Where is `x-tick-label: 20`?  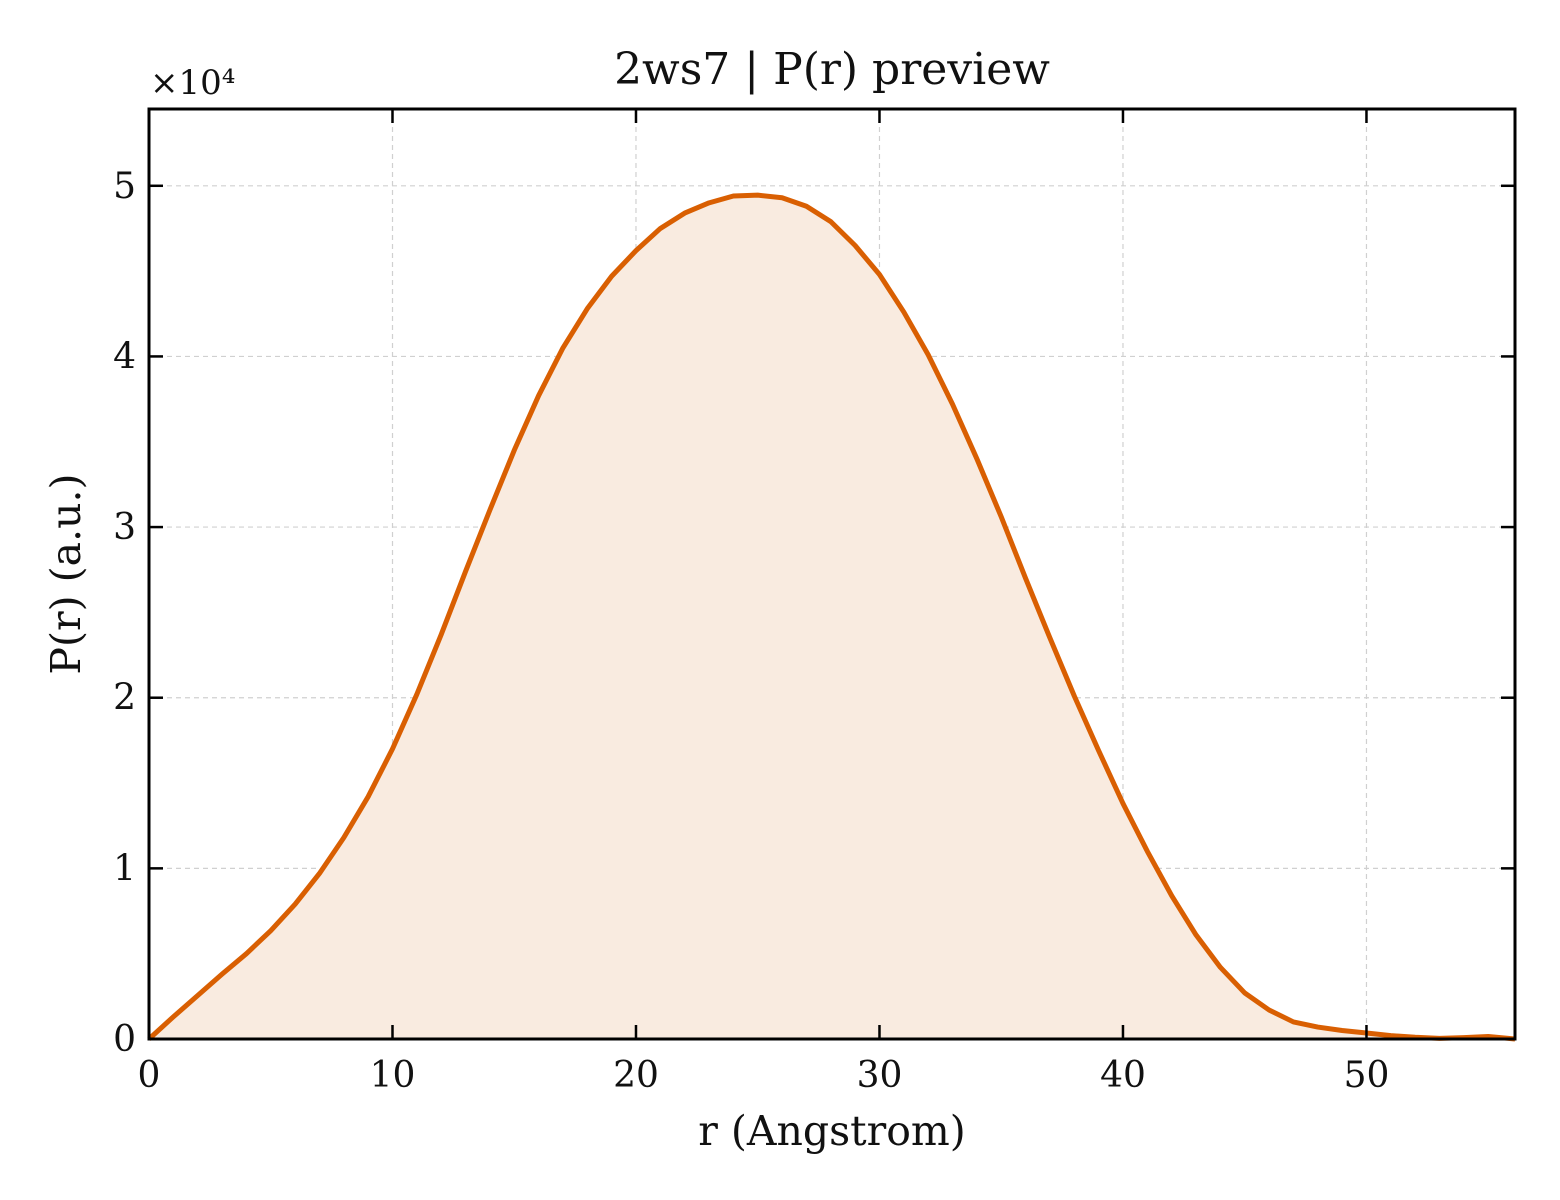
x-tick-label: 20 is located at coordinates (636, 1075).